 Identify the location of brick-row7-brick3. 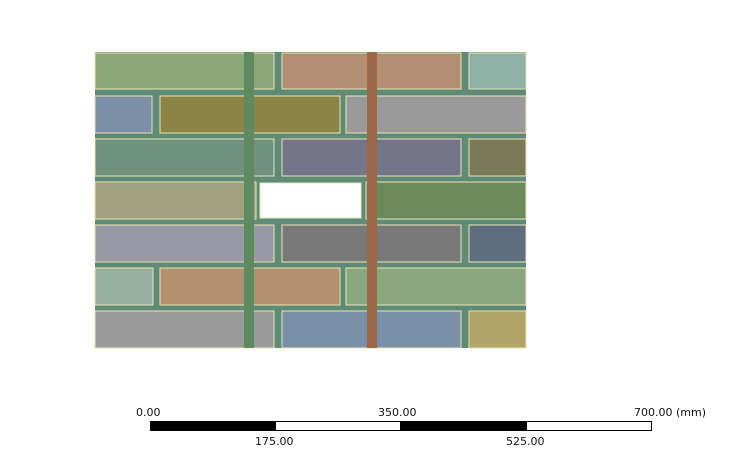
(497, 329).